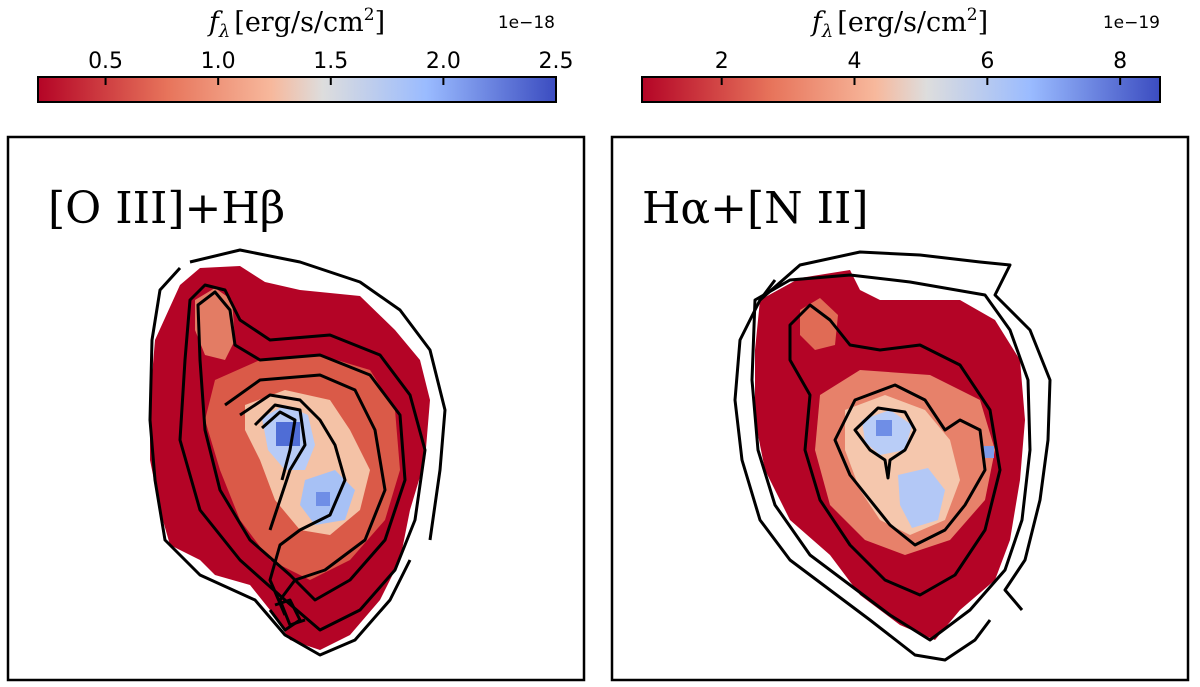  I want to click on colorbar-tick-label: 2.0, so click(443, 61).